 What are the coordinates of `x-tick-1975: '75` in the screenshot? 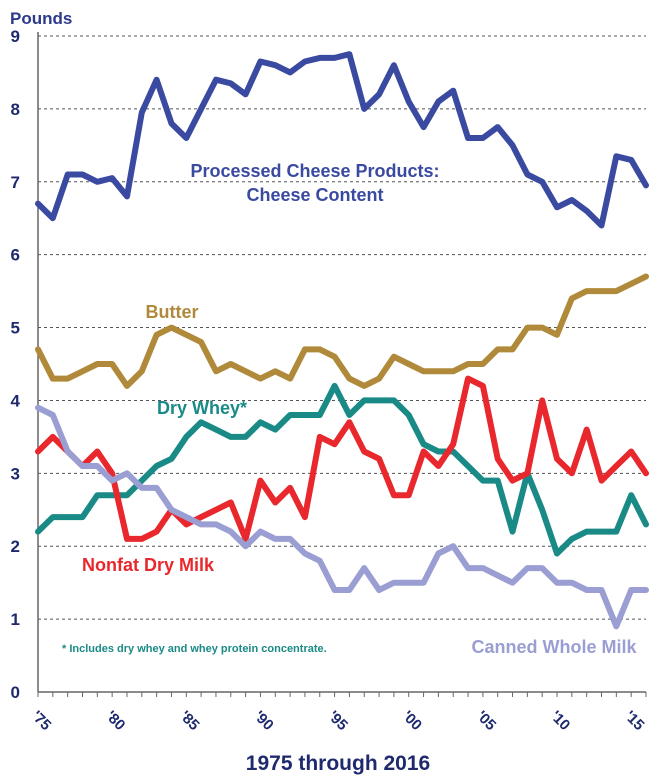 It's located at (41, 721).